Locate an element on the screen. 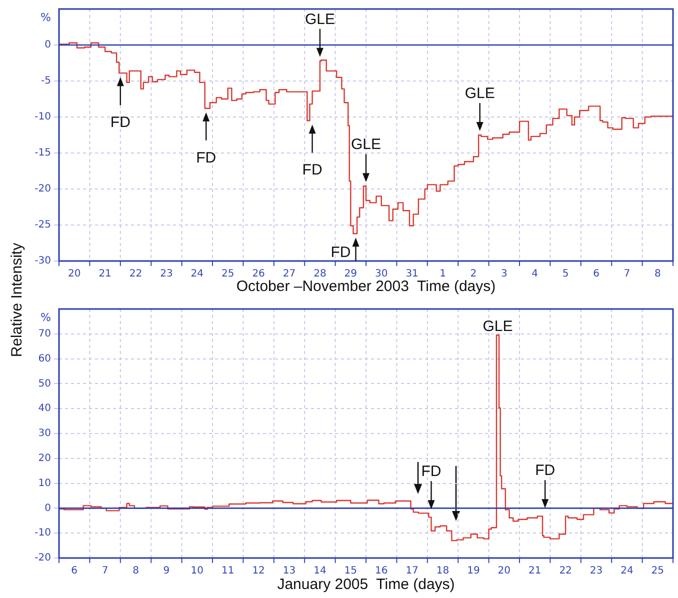 Image resolution: width=678 pixels, height=598 pixels. x-tick-label: 26 is located at coordinates (258, 274).